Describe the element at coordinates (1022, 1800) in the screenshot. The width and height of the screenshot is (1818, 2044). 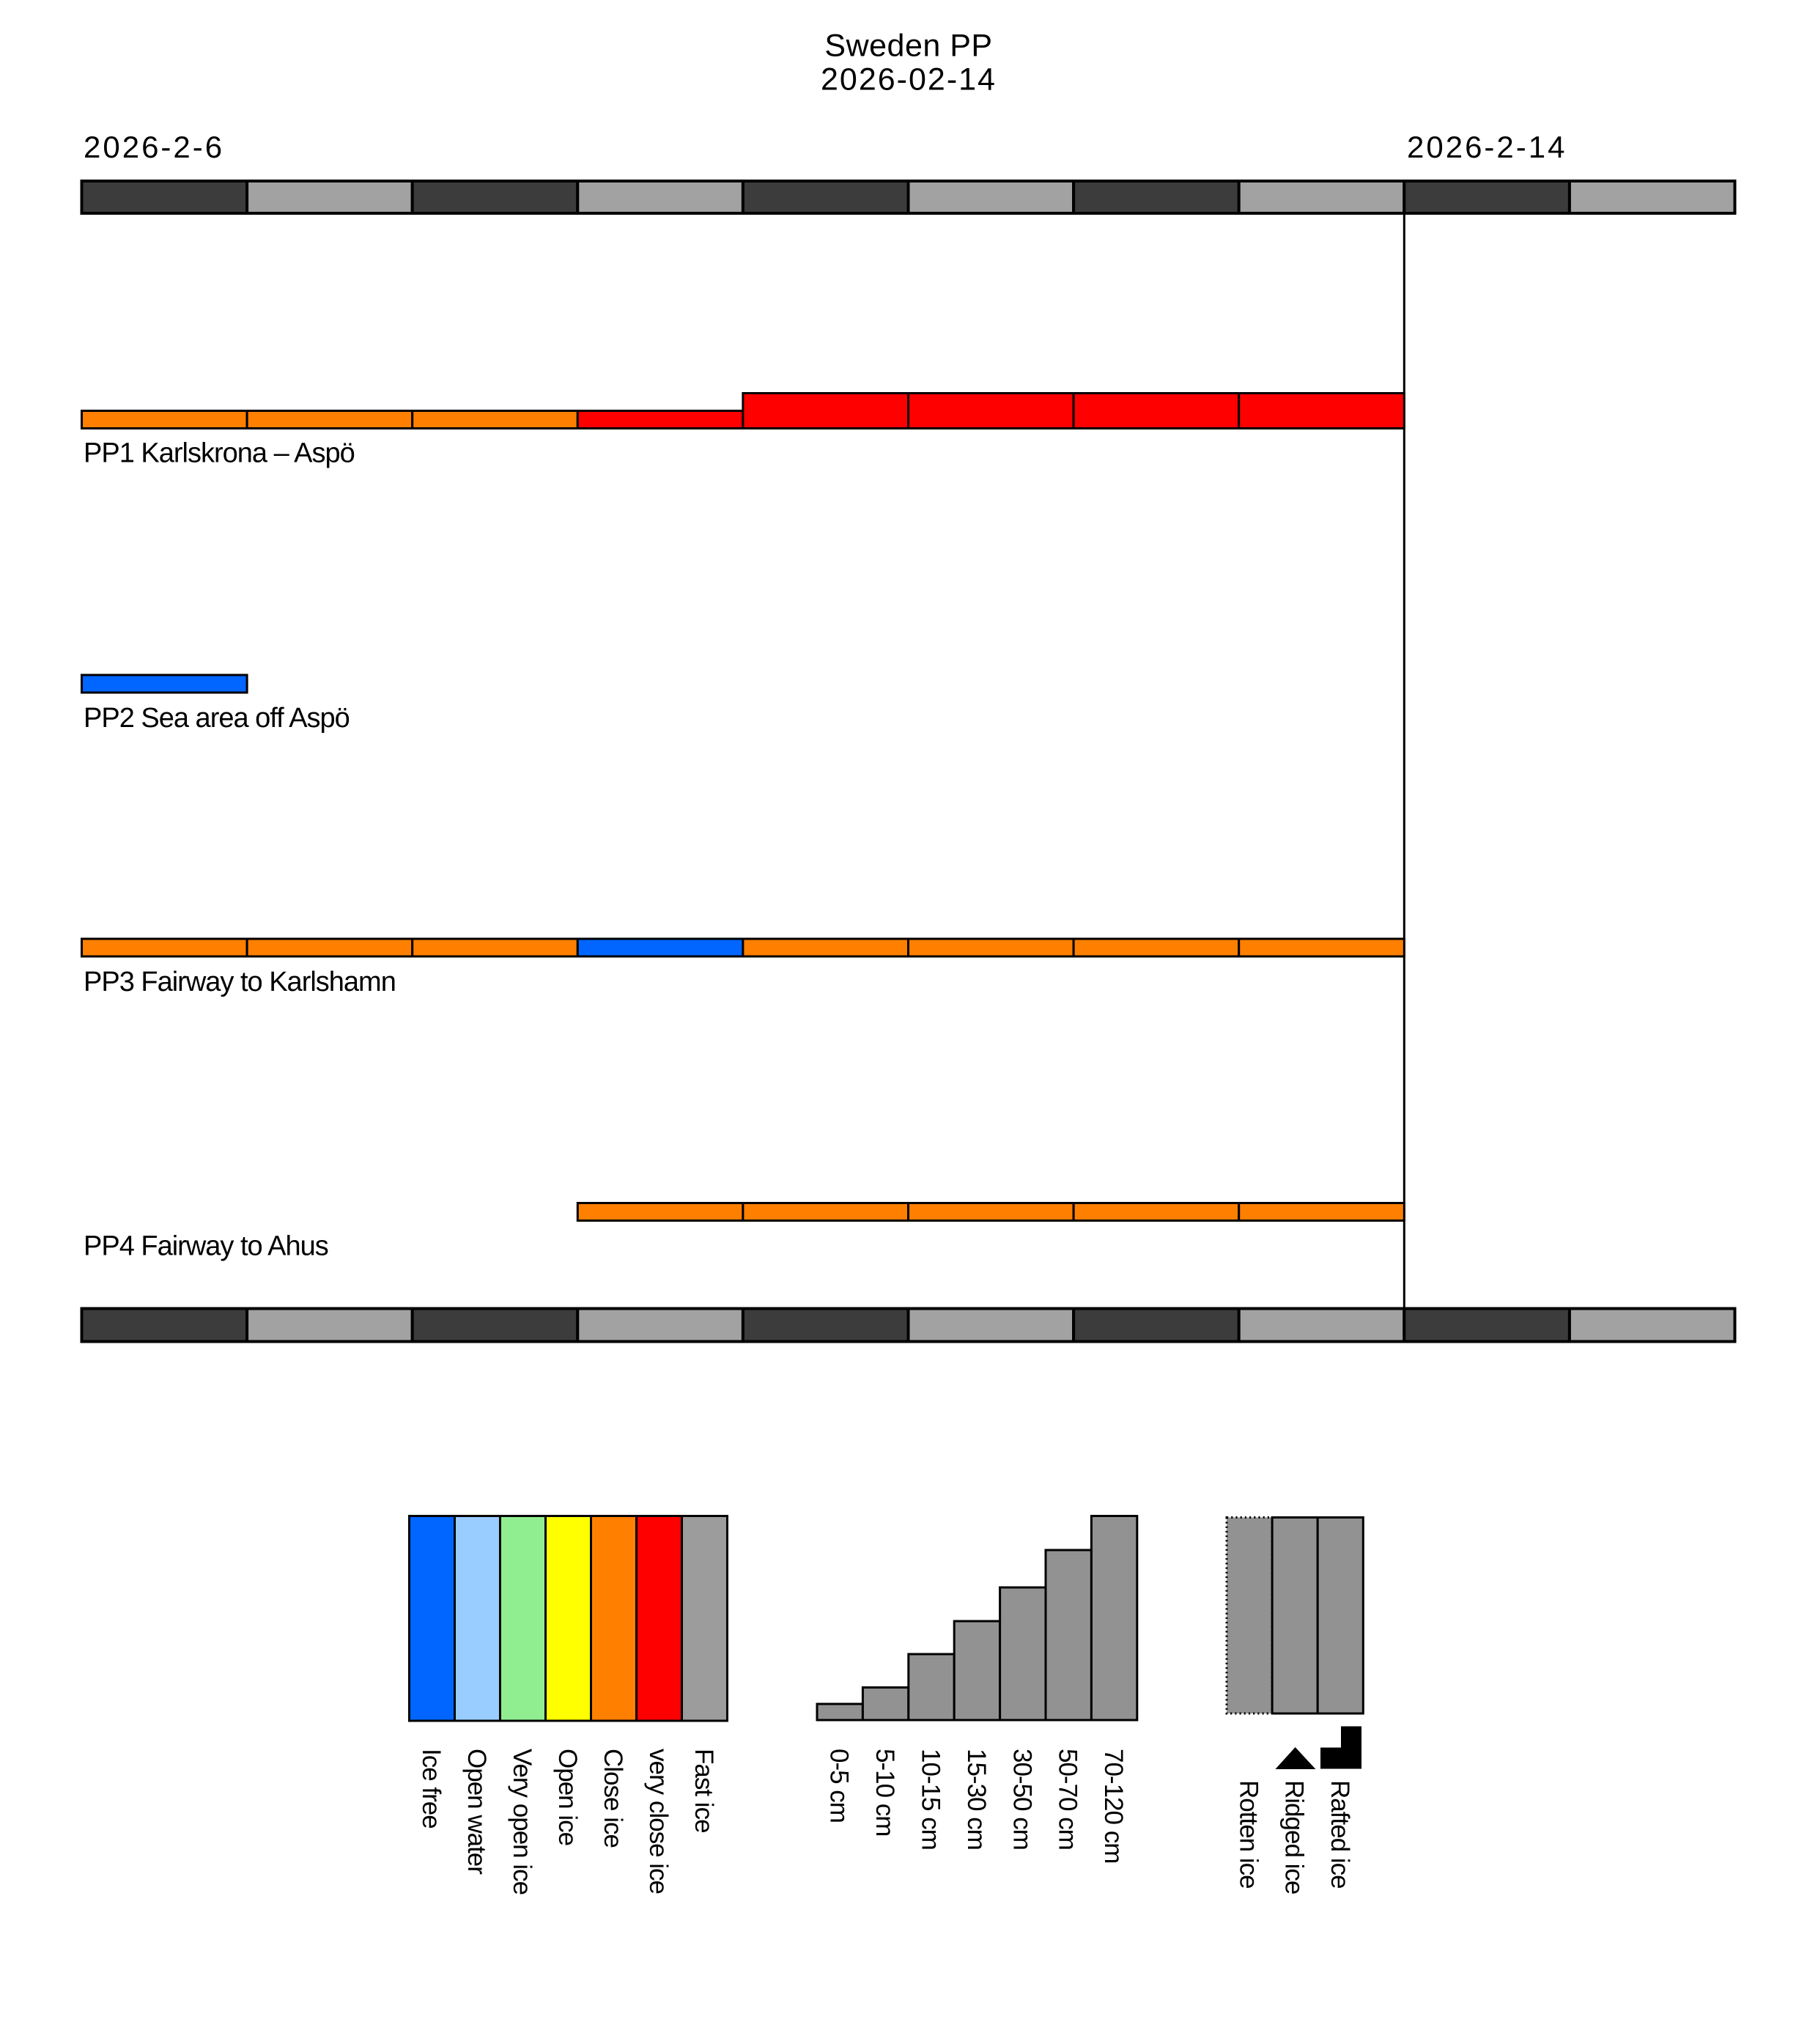
I see `svg-text: 30-50 cm` at that location.